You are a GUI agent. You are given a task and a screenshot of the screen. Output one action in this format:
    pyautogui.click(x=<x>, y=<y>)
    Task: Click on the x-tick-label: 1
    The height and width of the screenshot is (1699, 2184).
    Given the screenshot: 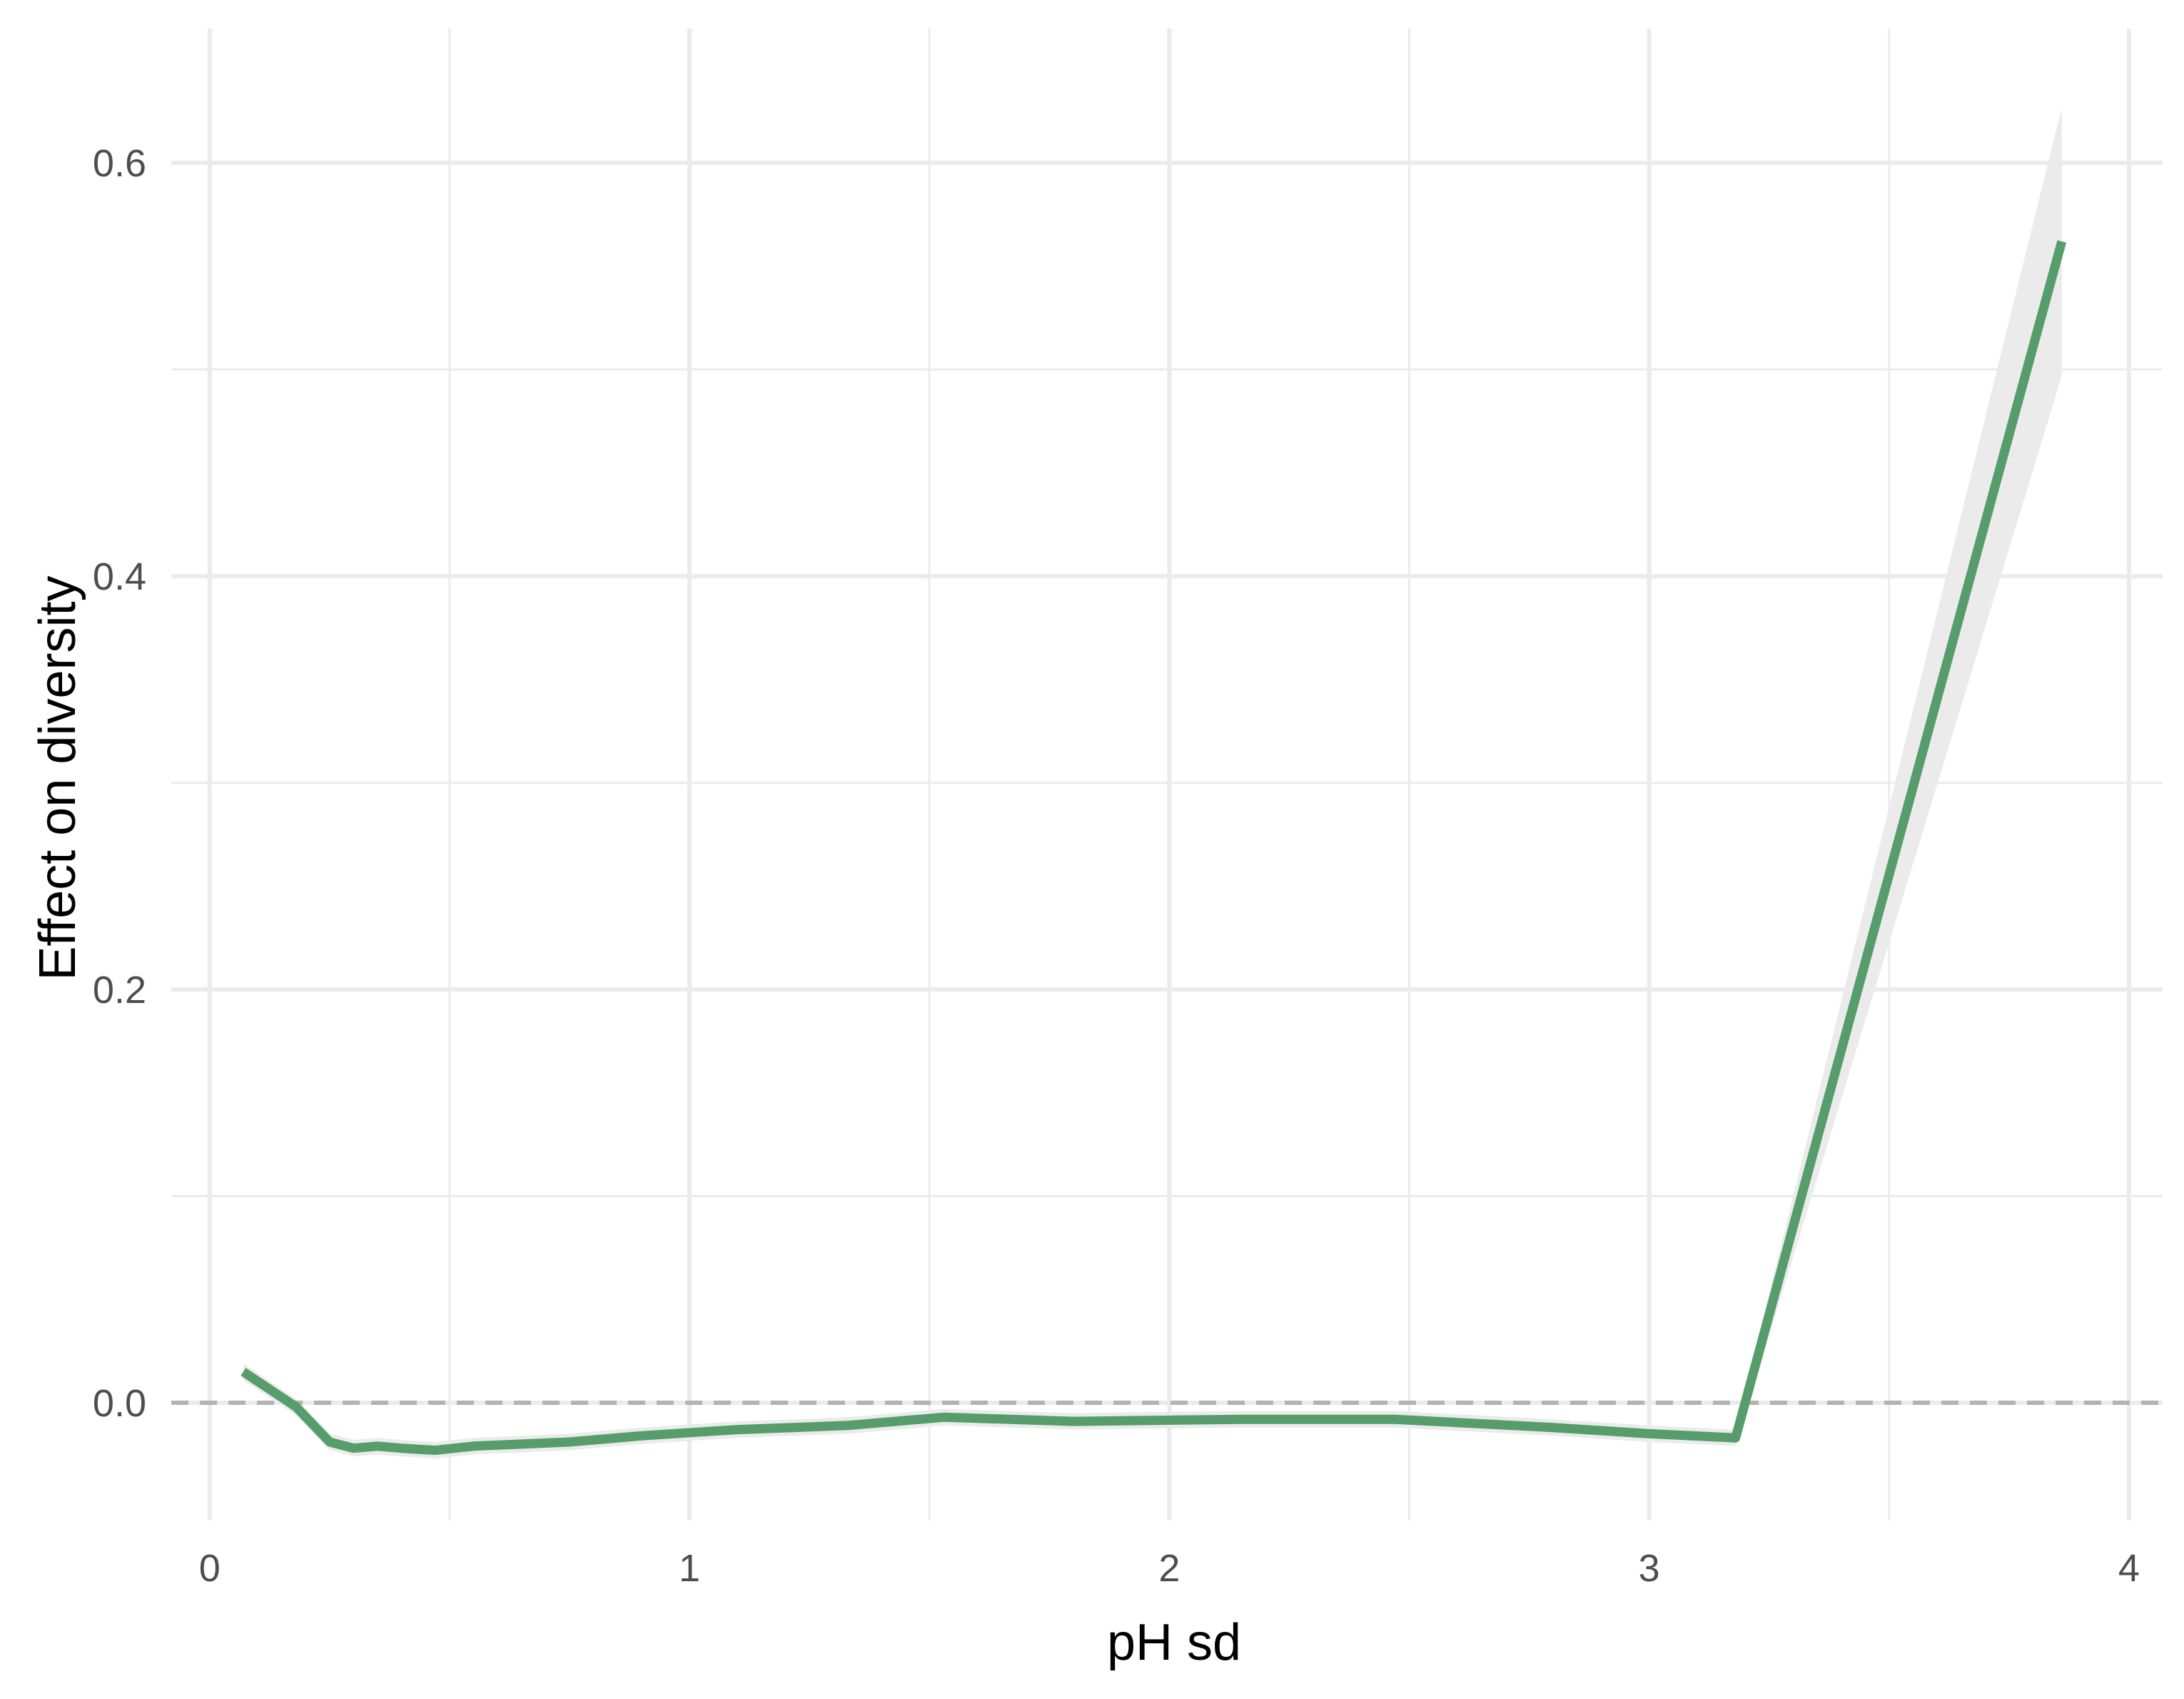 What is the action you would take?
    pyautogui.click(x=689, y=1568)
    